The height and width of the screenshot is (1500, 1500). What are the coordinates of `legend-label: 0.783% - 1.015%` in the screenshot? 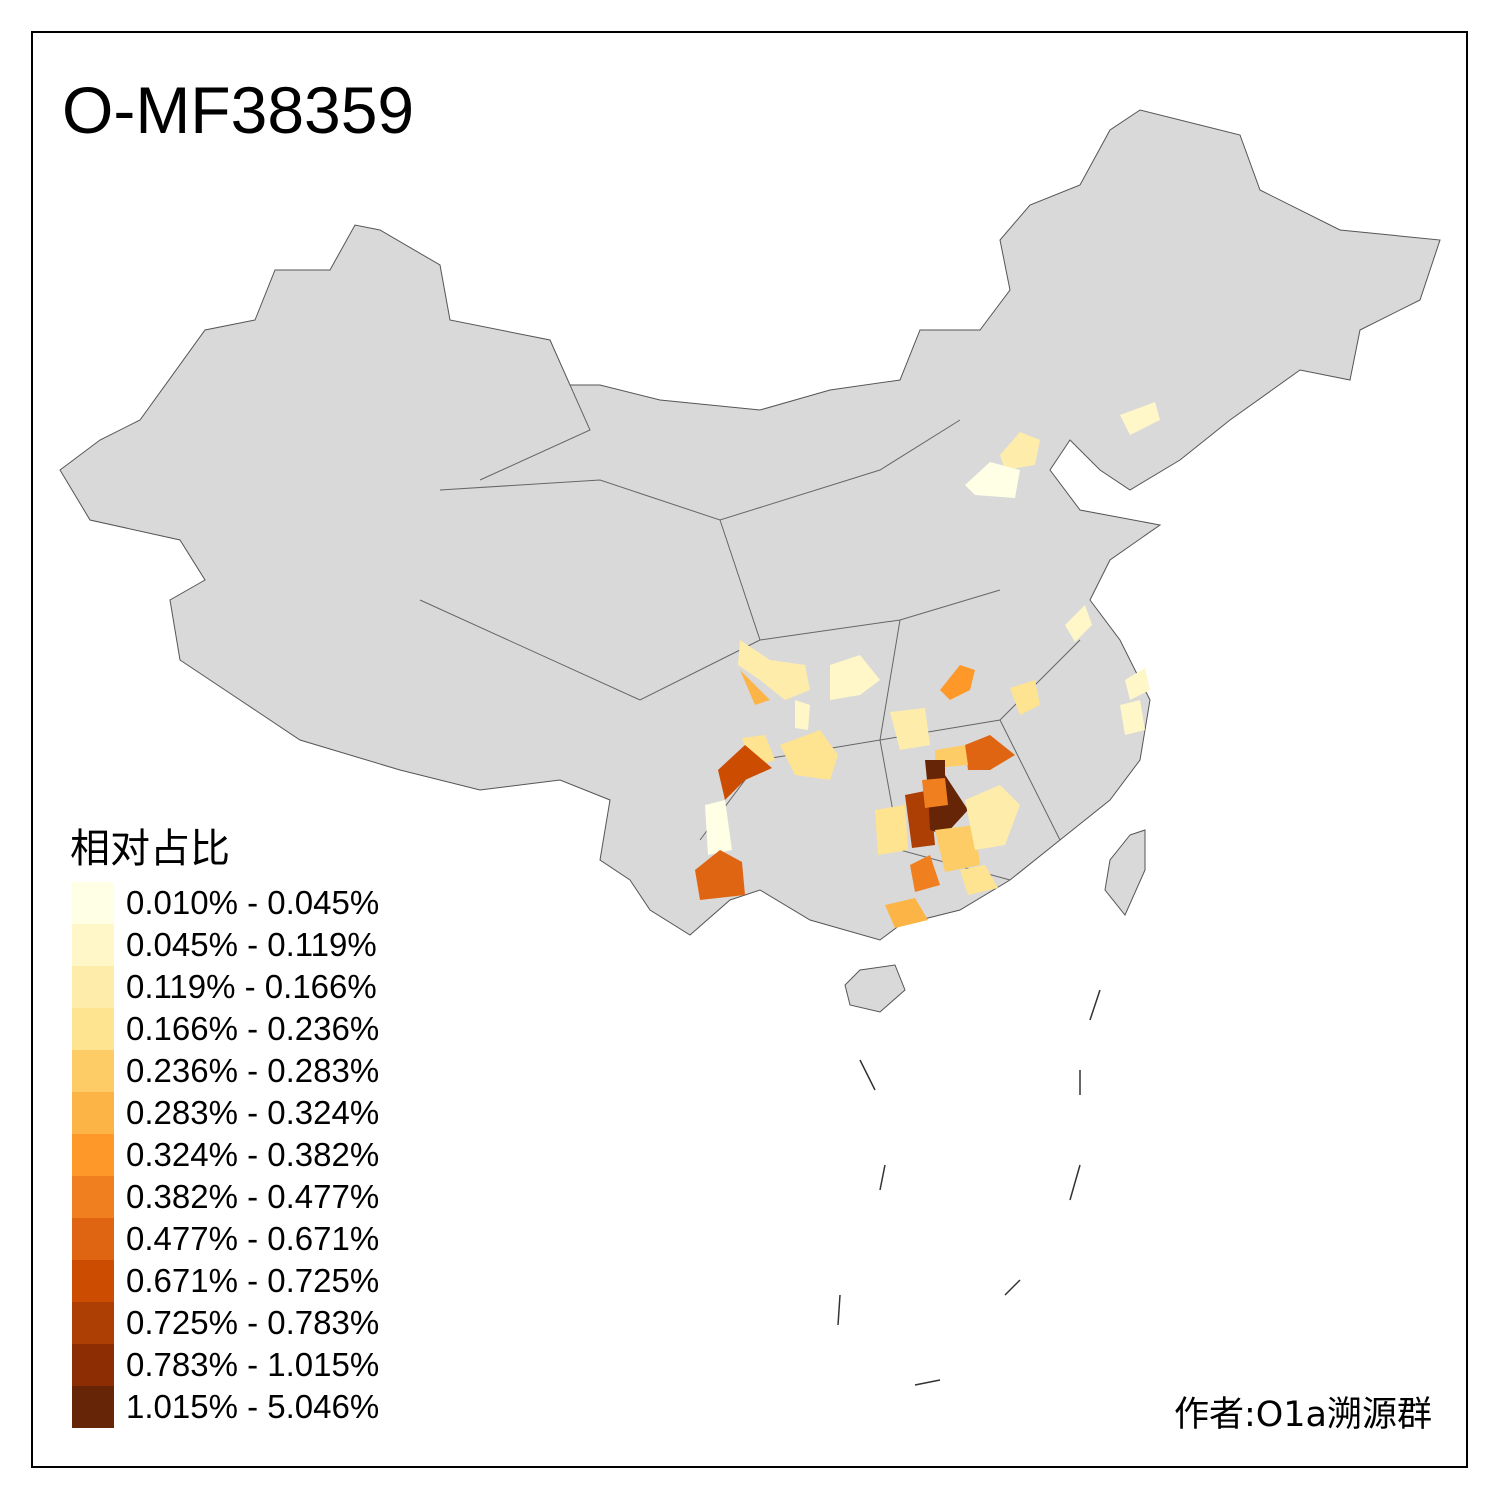 It's located at (253, 1364).